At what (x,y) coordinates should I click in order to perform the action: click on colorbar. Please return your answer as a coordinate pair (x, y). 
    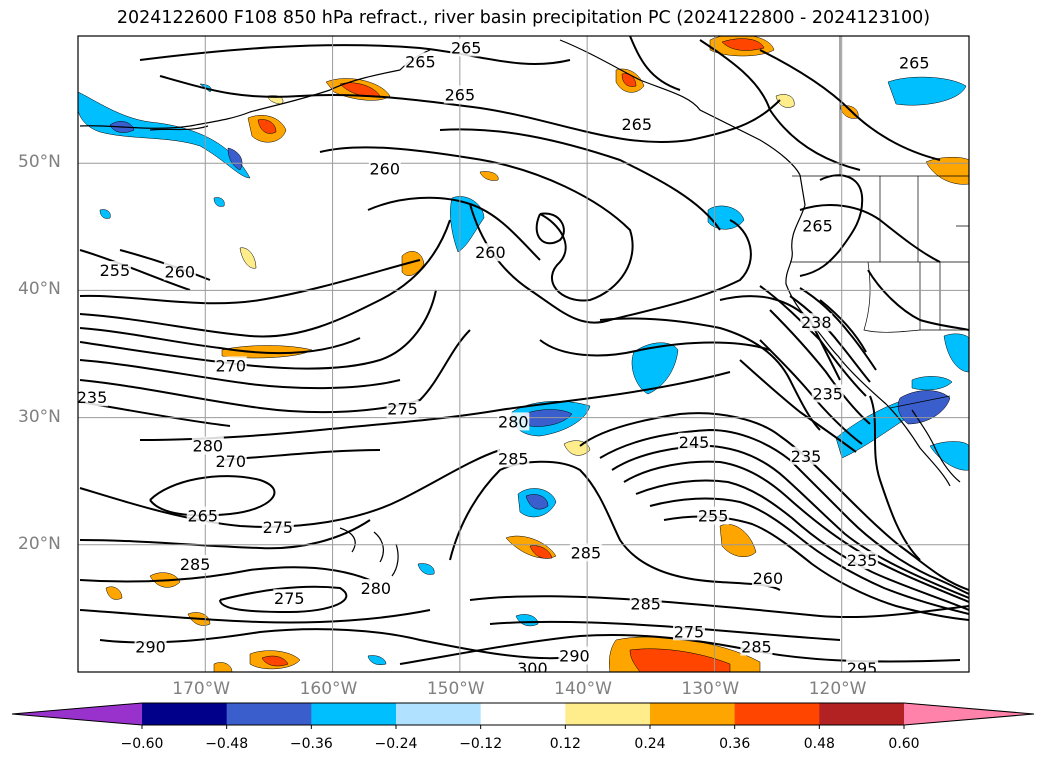
    Looking at the image, I should click on (523, 715).